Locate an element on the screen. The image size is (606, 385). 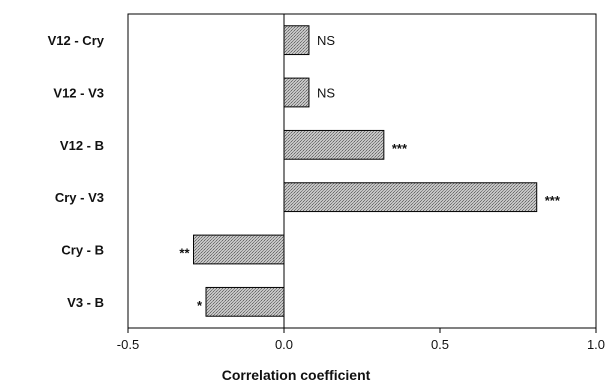
x-axis-title: Correlation coefficient is located at coordinates (296, 375).